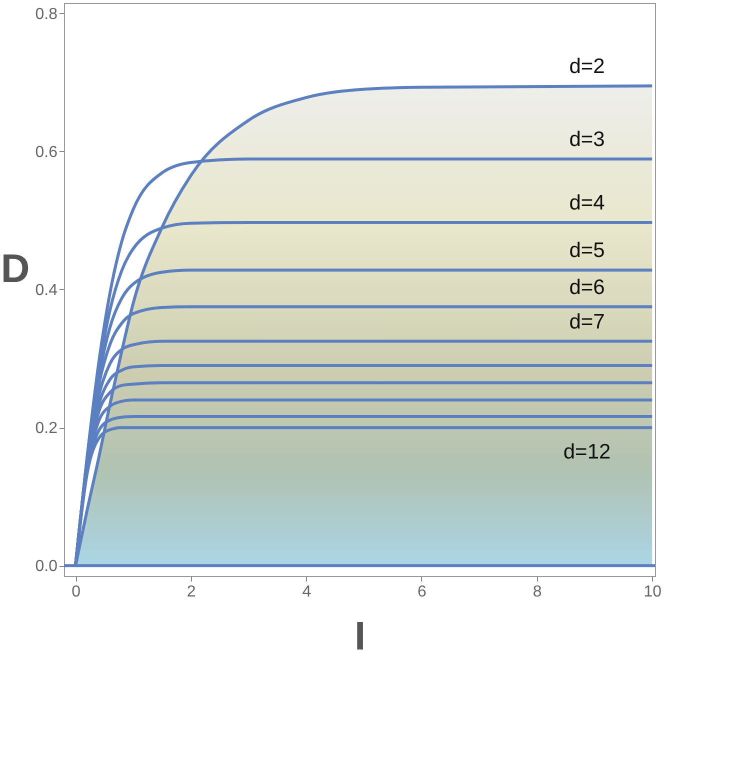 The image size is (750, 761). I want to click on x-axis-title: I, so click(360, 636).